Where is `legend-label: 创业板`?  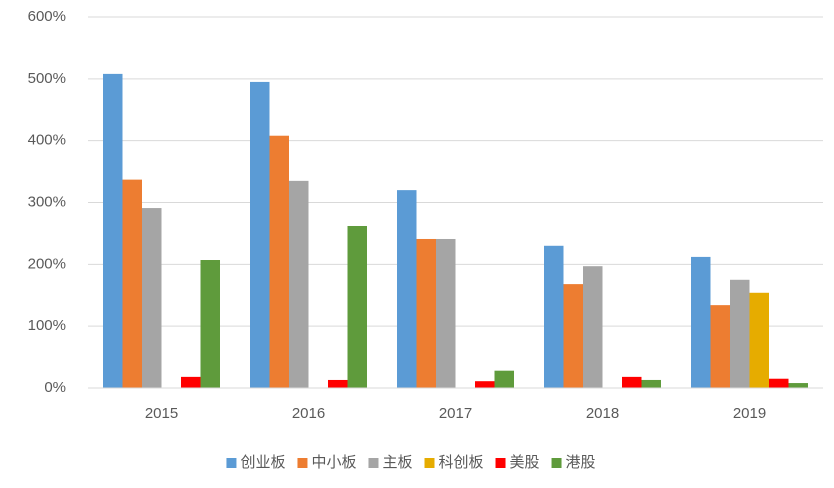 legend-label: 创业板 is located at coordinates (262, 462).